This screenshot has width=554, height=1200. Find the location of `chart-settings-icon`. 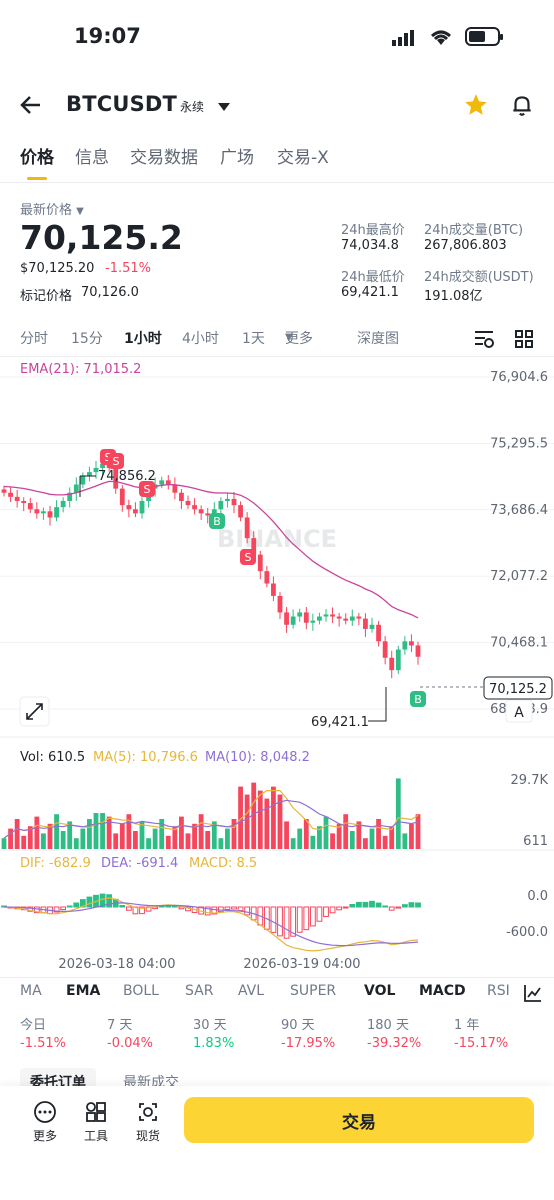

chart-settings-icon is located at coordinates (484, 341).